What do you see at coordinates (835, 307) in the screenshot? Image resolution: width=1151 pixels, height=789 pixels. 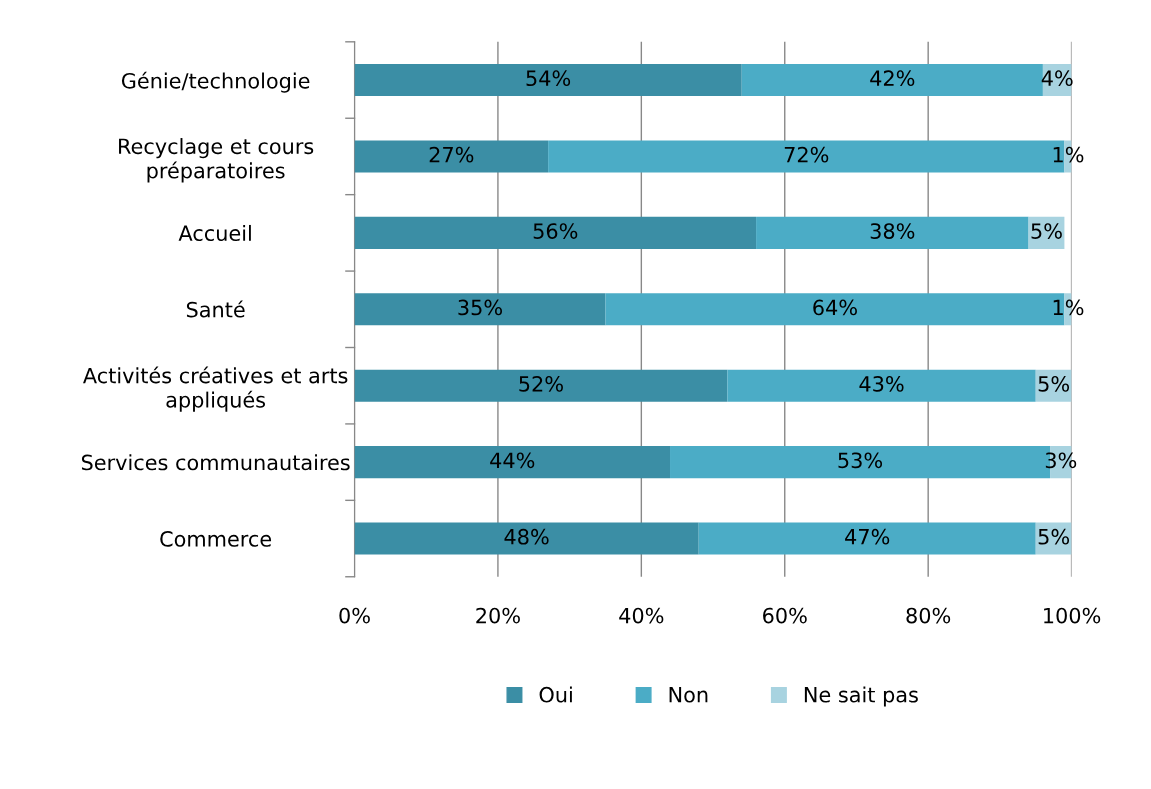 I see `data-label: 64%` at bounding box center [835, 307].